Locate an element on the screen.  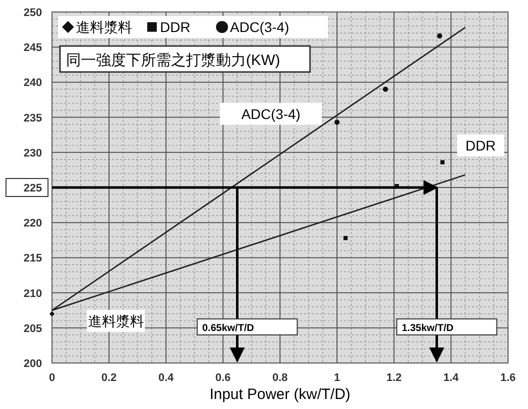
ref-line-label: 0.65kw/T/D is located at coordinates (228, 328).